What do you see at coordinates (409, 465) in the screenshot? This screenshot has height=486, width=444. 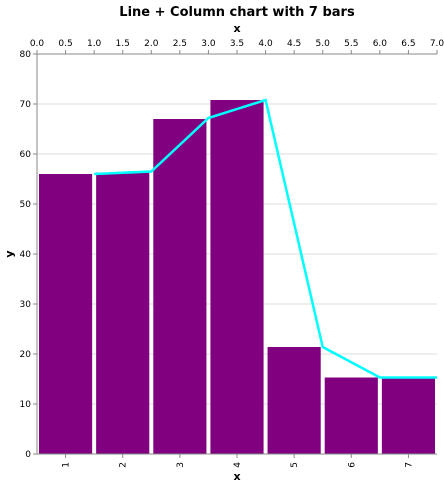 I see `bottom-tick-label: 7` at bounding box center [409, 465].